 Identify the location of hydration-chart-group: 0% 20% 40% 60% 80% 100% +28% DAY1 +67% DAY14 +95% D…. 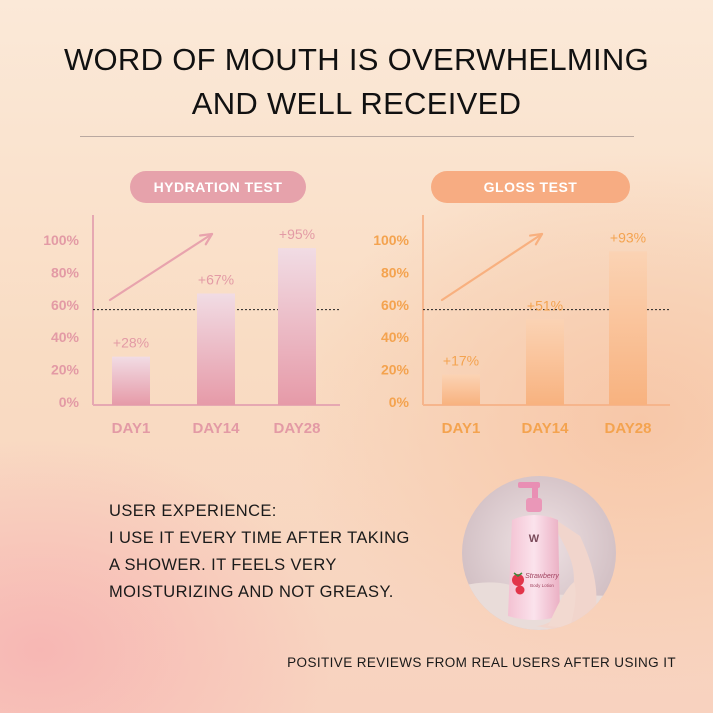
(191, 326).